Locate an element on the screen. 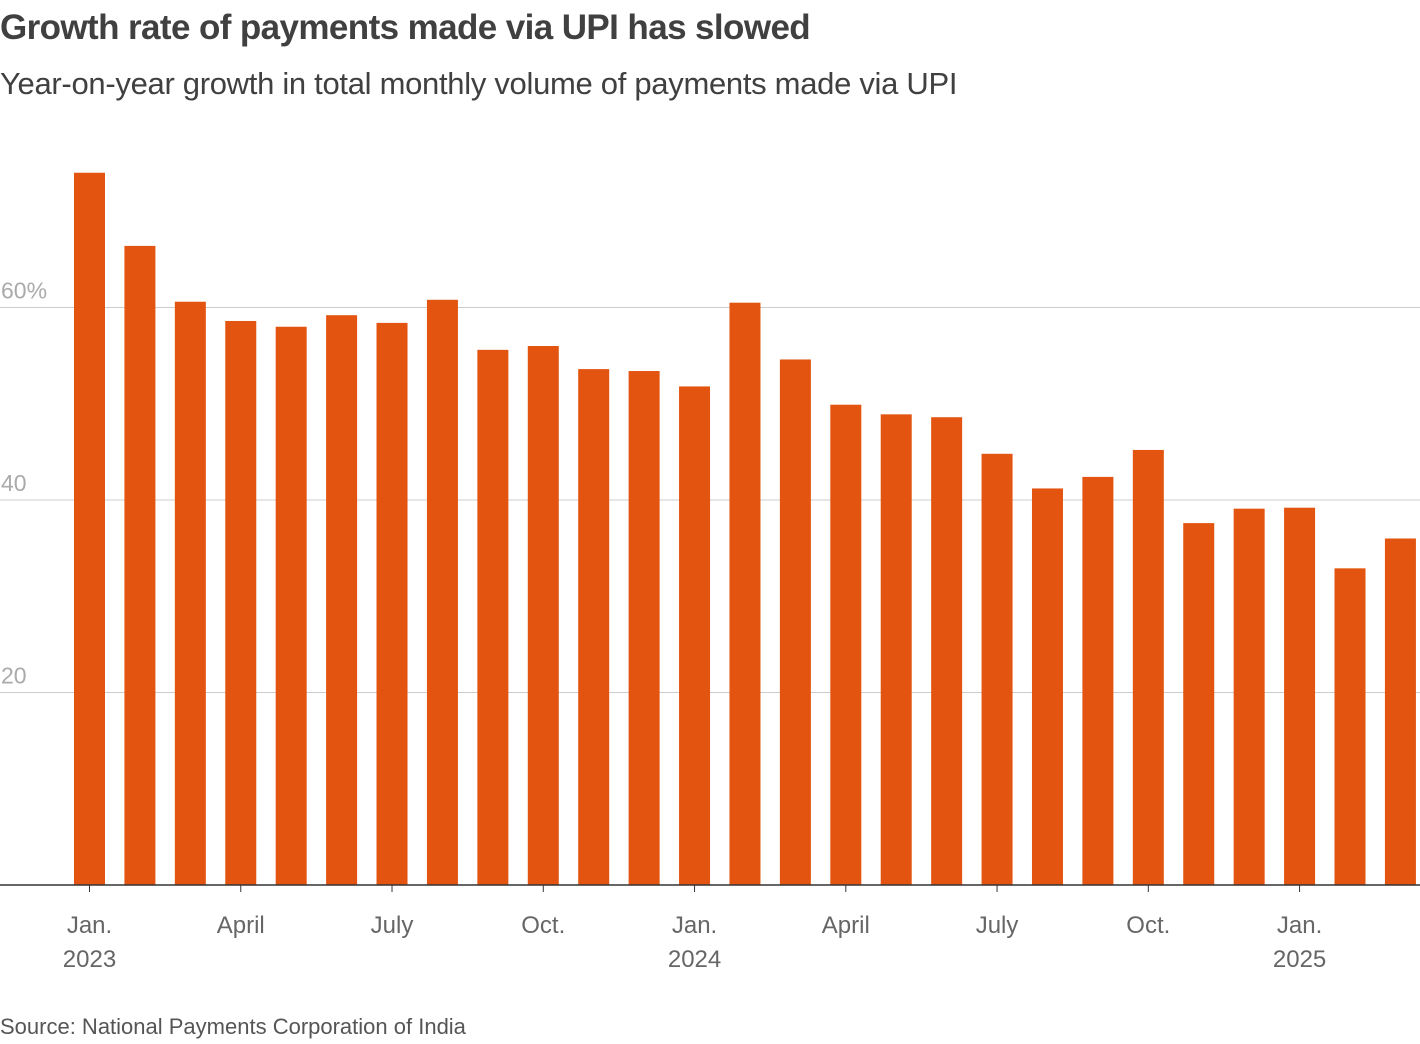 Image resolution: width=1420 pixels, height=1044 pixels. x-tick-label-0: Jan. is located at coordinates (89, 925).